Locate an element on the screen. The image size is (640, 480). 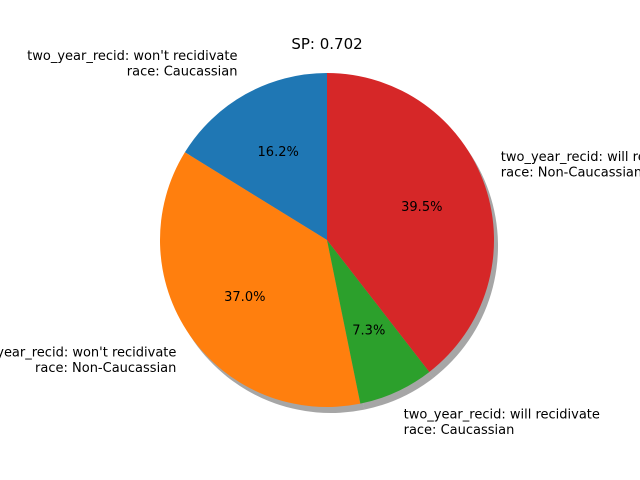
pie-percent-label-0: 16.2% is located at coordinates (278, 152).